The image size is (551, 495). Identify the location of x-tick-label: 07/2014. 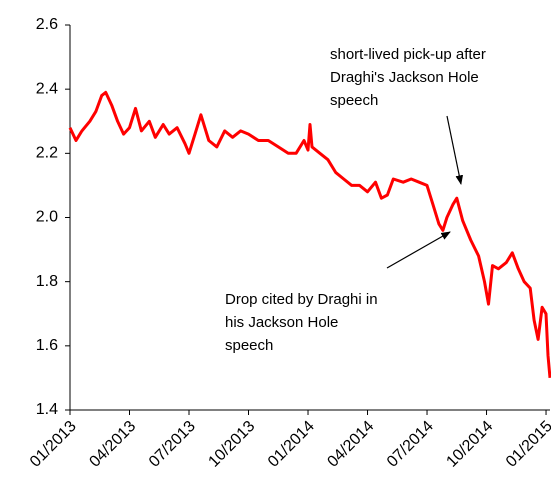
(410, 444).